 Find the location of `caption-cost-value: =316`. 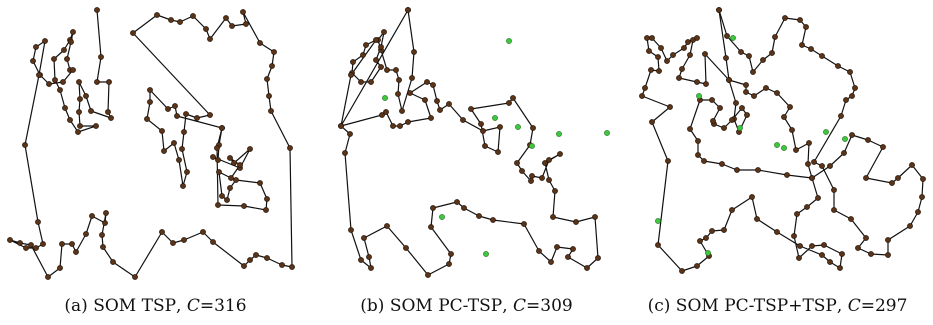

caption-cost-value: =316 is located at coordinates (223, 306).